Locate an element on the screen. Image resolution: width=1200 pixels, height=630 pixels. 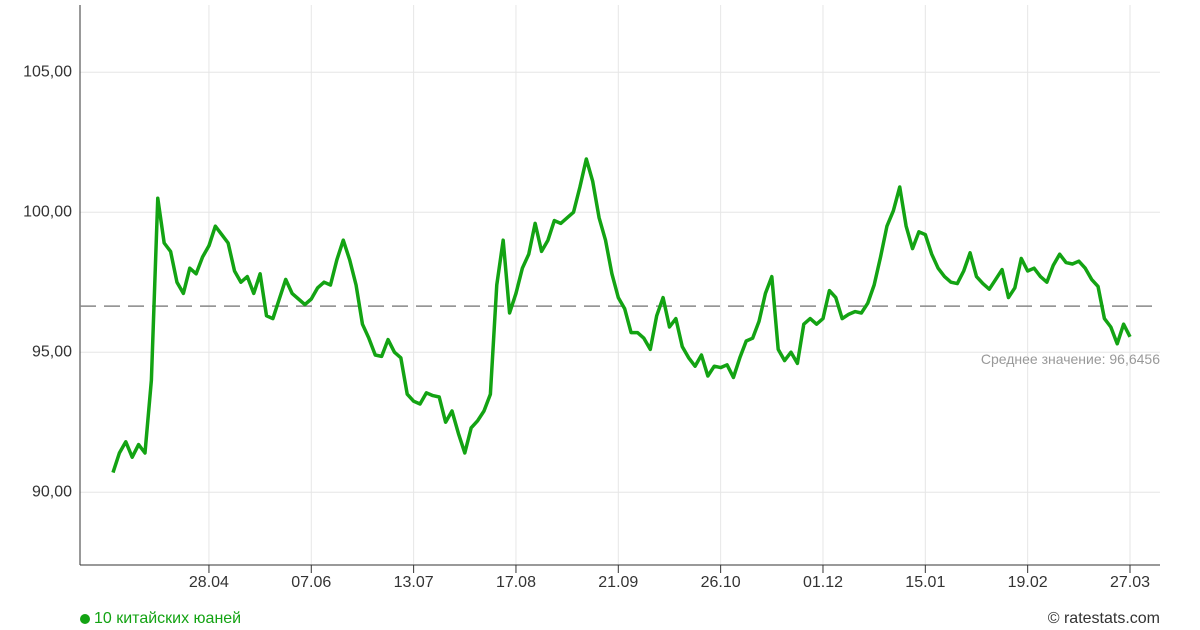
x-tick-label: 27.03 is located at coordinates (1130, 582).